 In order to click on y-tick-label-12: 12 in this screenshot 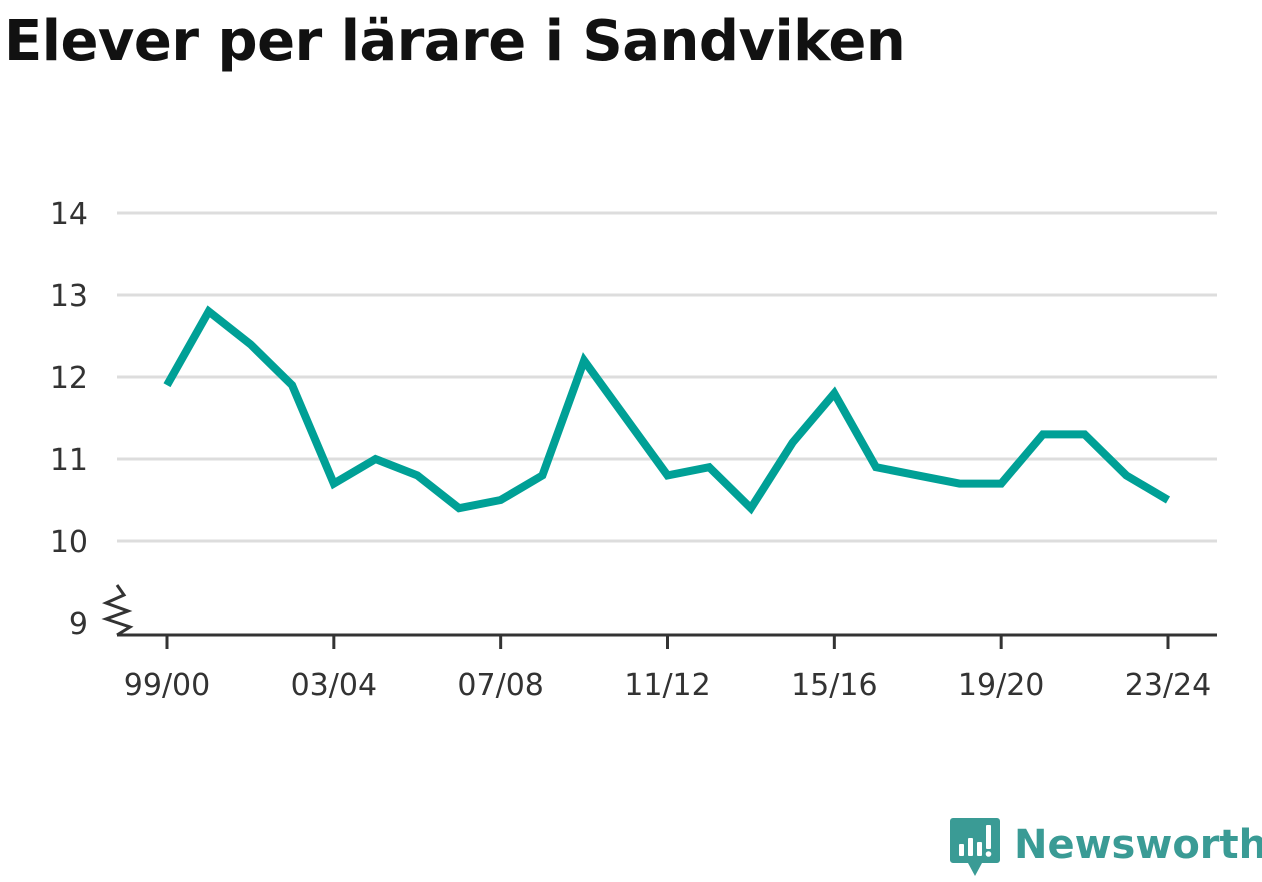, I will do `click(69, 378)`.